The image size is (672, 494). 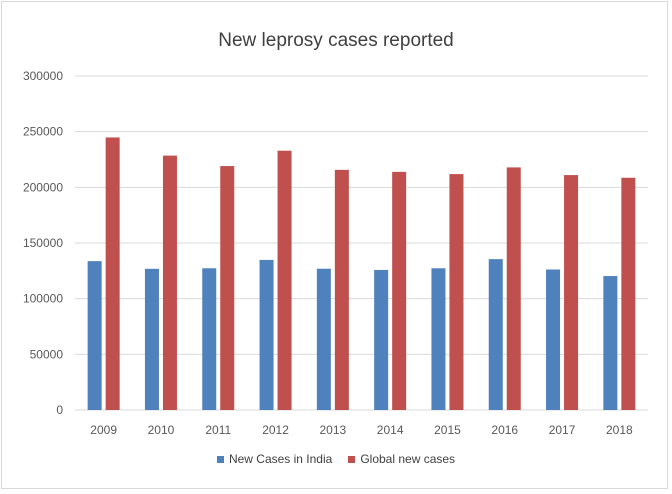 I want to click on x-tick-label: 2009, so click(x=103, y=430).